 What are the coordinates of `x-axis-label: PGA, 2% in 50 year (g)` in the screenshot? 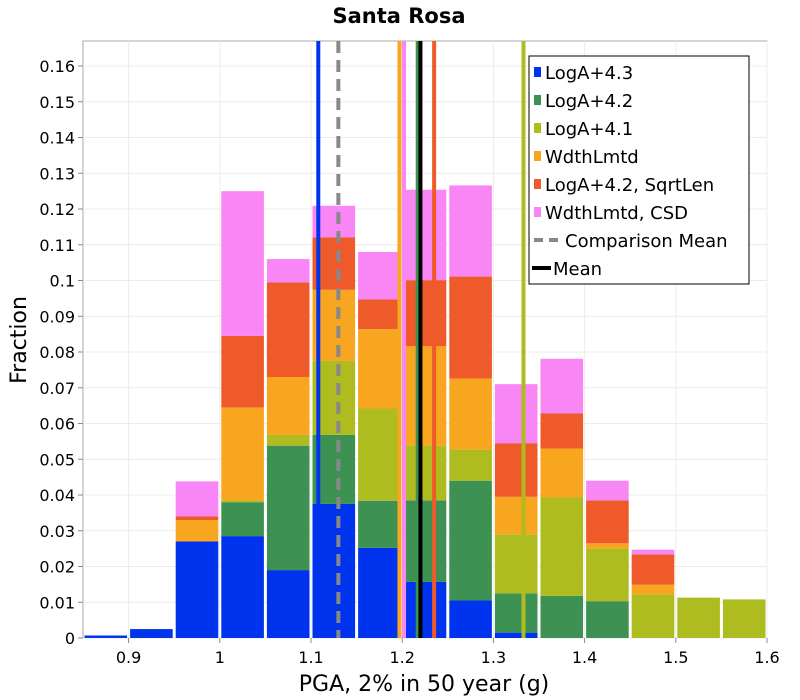 It's located at (424, 684).